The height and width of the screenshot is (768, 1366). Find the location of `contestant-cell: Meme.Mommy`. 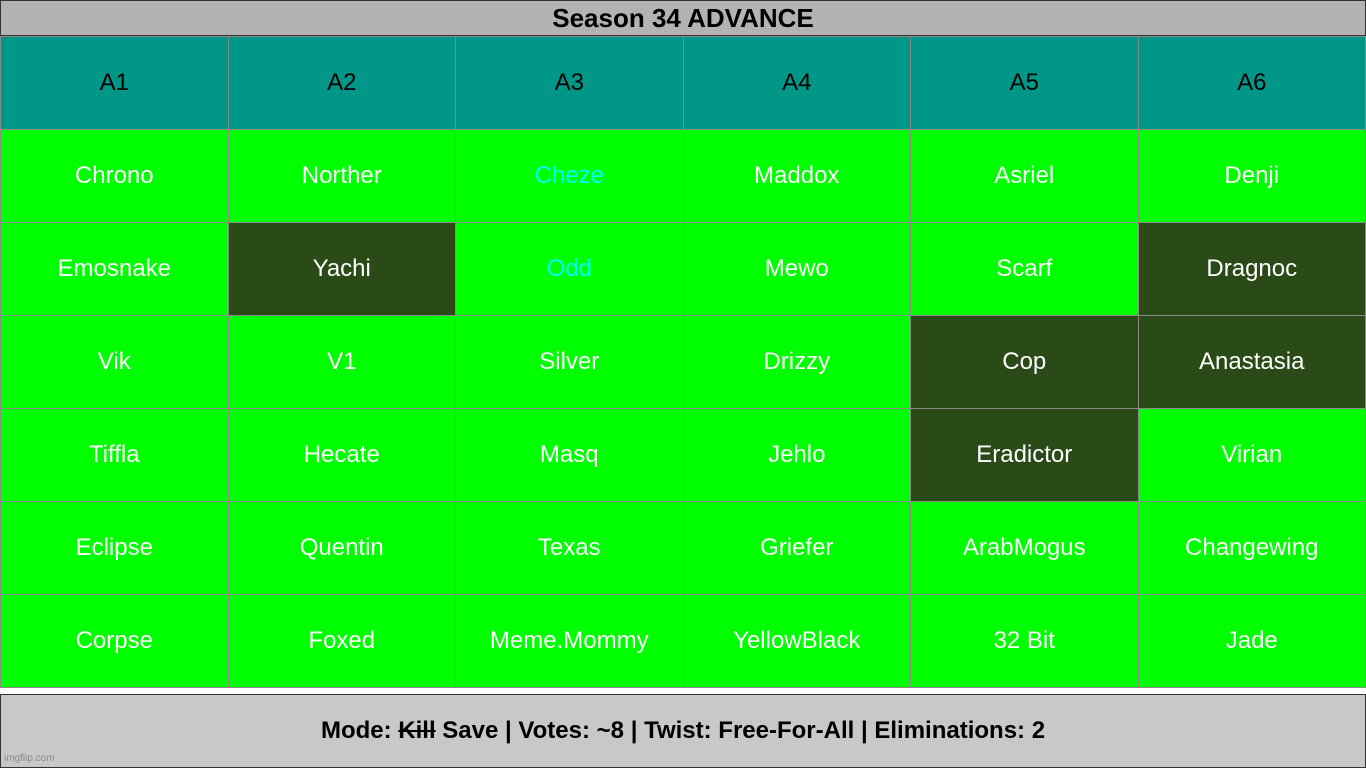

contestant-cell: Meme.Mommy is located at coordinates (569, 641).